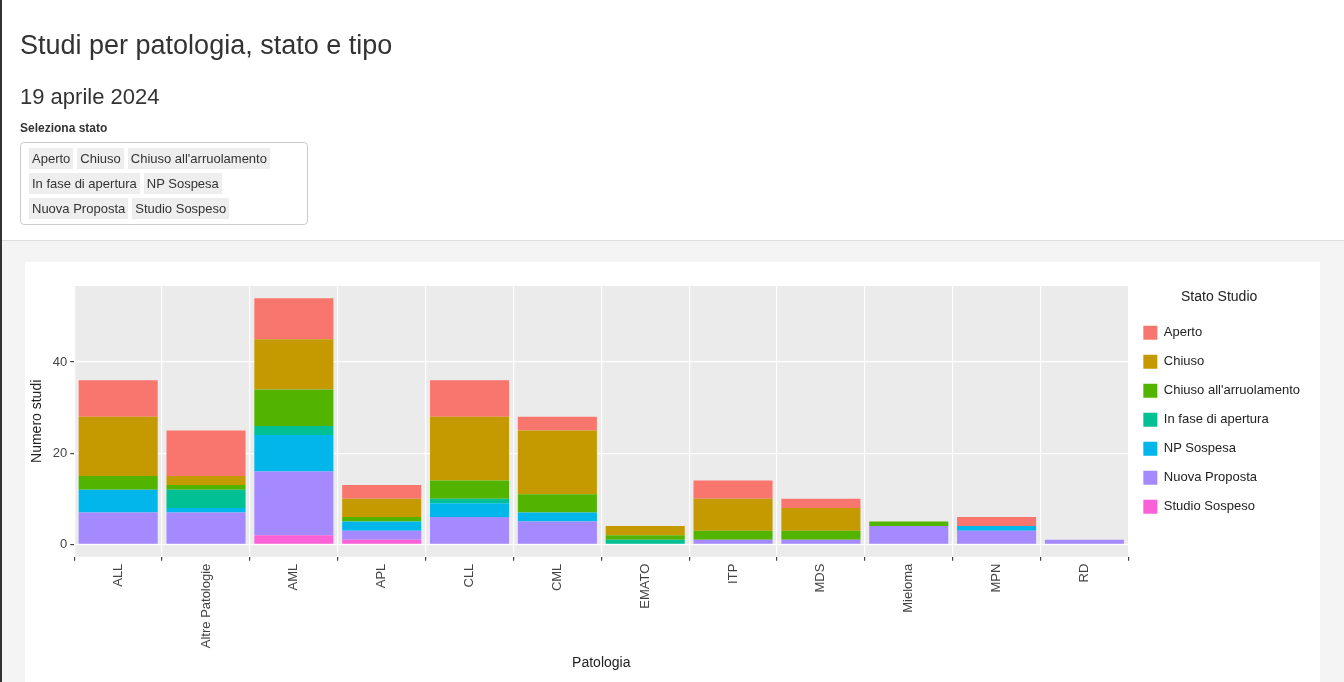  I want to click on legend-label: Chiuso all'arruolamento, so click(1232, 390).